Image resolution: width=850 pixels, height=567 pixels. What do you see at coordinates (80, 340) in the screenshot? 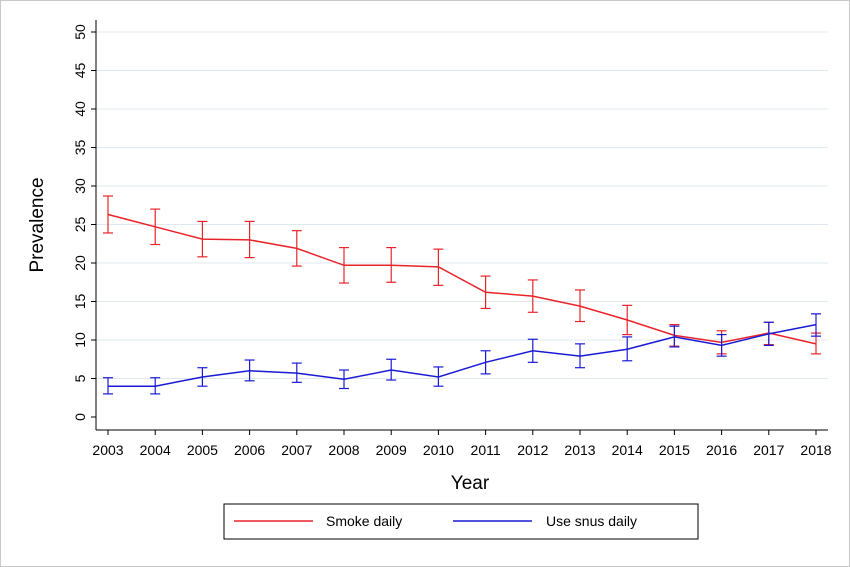
I see `y-tick-label: 10` at bounding box center [80, 340].